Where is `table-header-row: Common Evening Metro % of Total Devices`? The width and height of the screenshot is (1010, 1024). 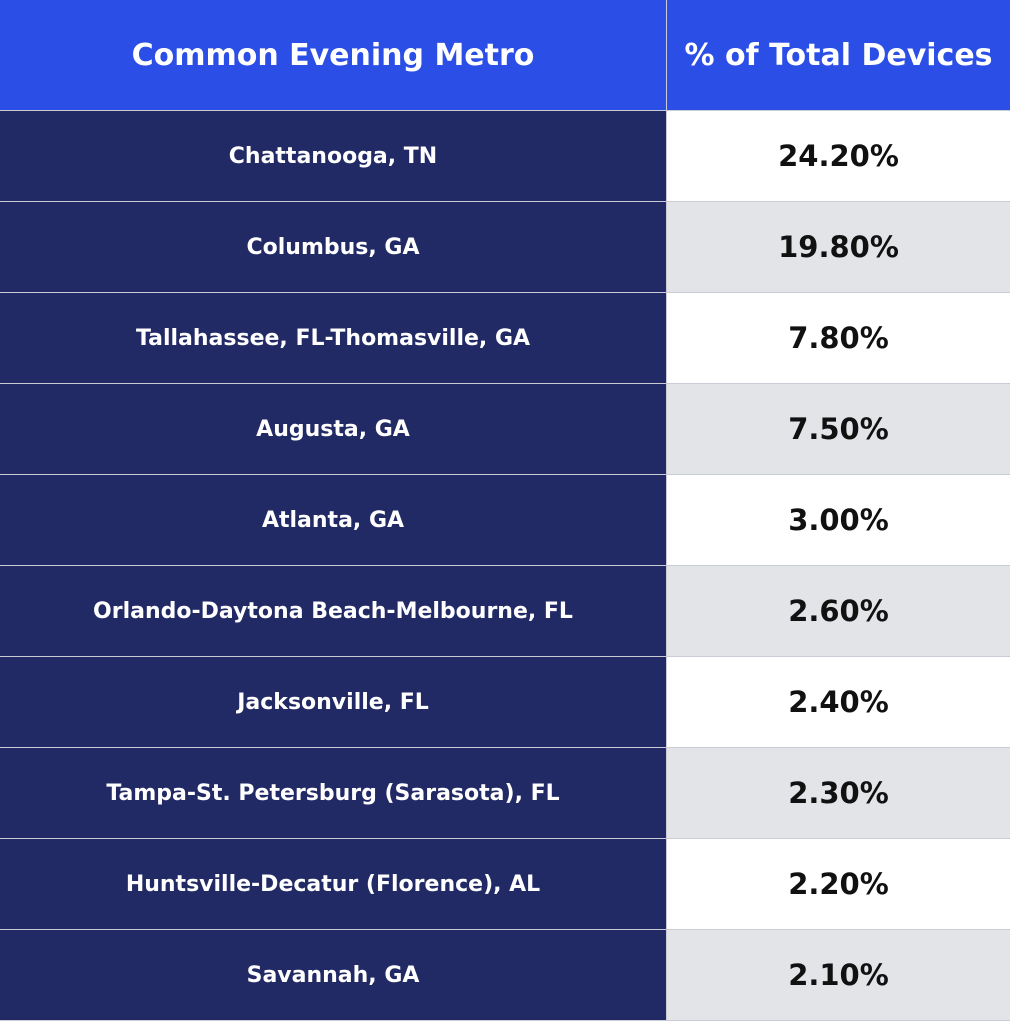 table-header-row: Common Evening Metro % of Total Devices is located at coordinates (505, 55).